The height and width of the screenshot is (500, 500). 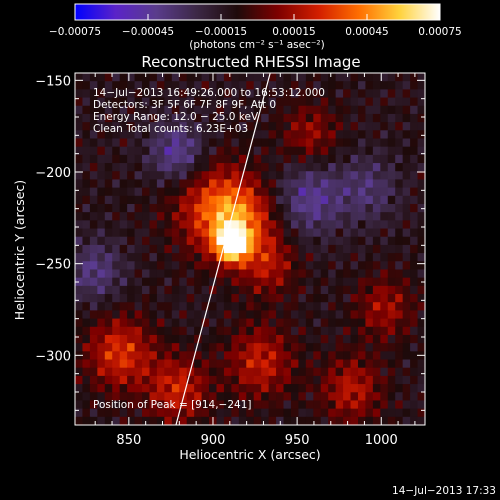 What do you see at coordinates (53, 173) in the screenshot?
I see `y-tick-label: −200` at bounding box center [53, 173].